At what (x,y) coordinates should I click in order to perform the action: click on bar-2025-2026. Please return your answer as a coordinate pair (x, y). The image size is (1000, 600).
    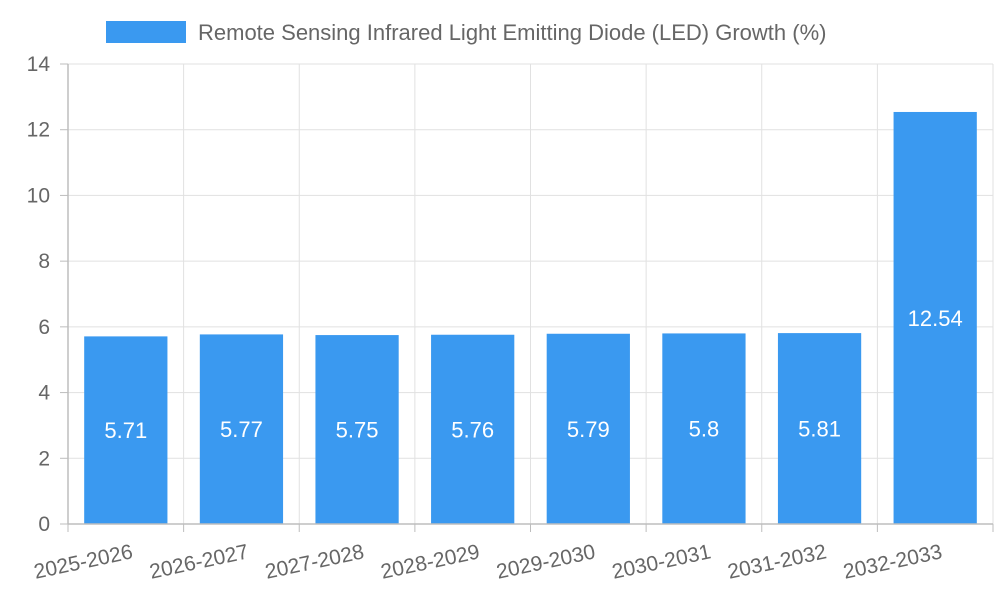
    Looking at the image, I should click on (126, 430).